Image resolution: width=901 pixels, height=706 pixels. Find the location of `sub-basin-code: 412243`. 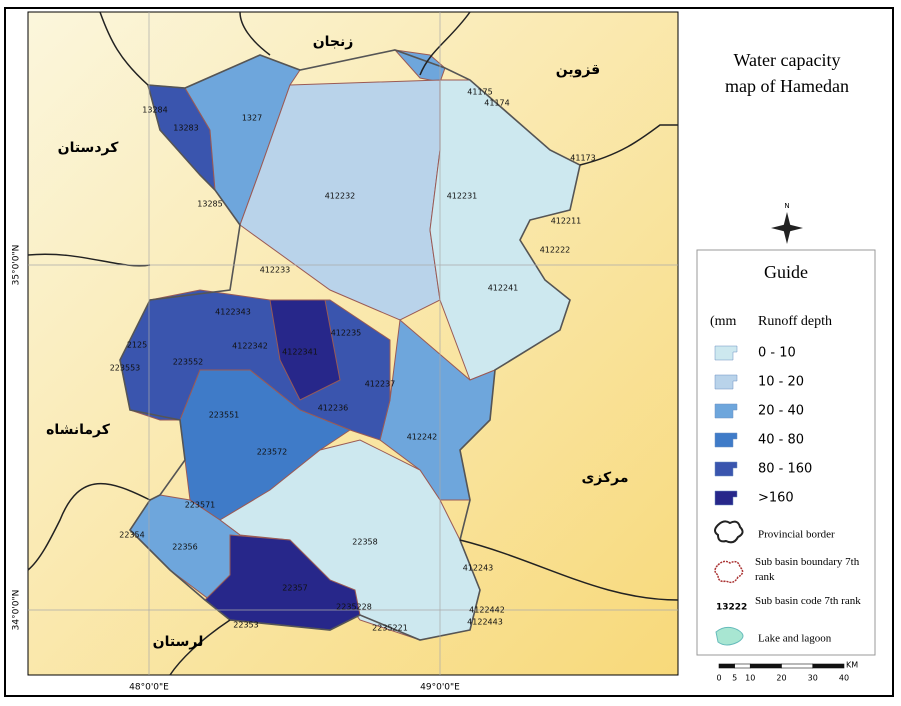

sub-basin-code: 412243 is located at coordinates (478, 568).